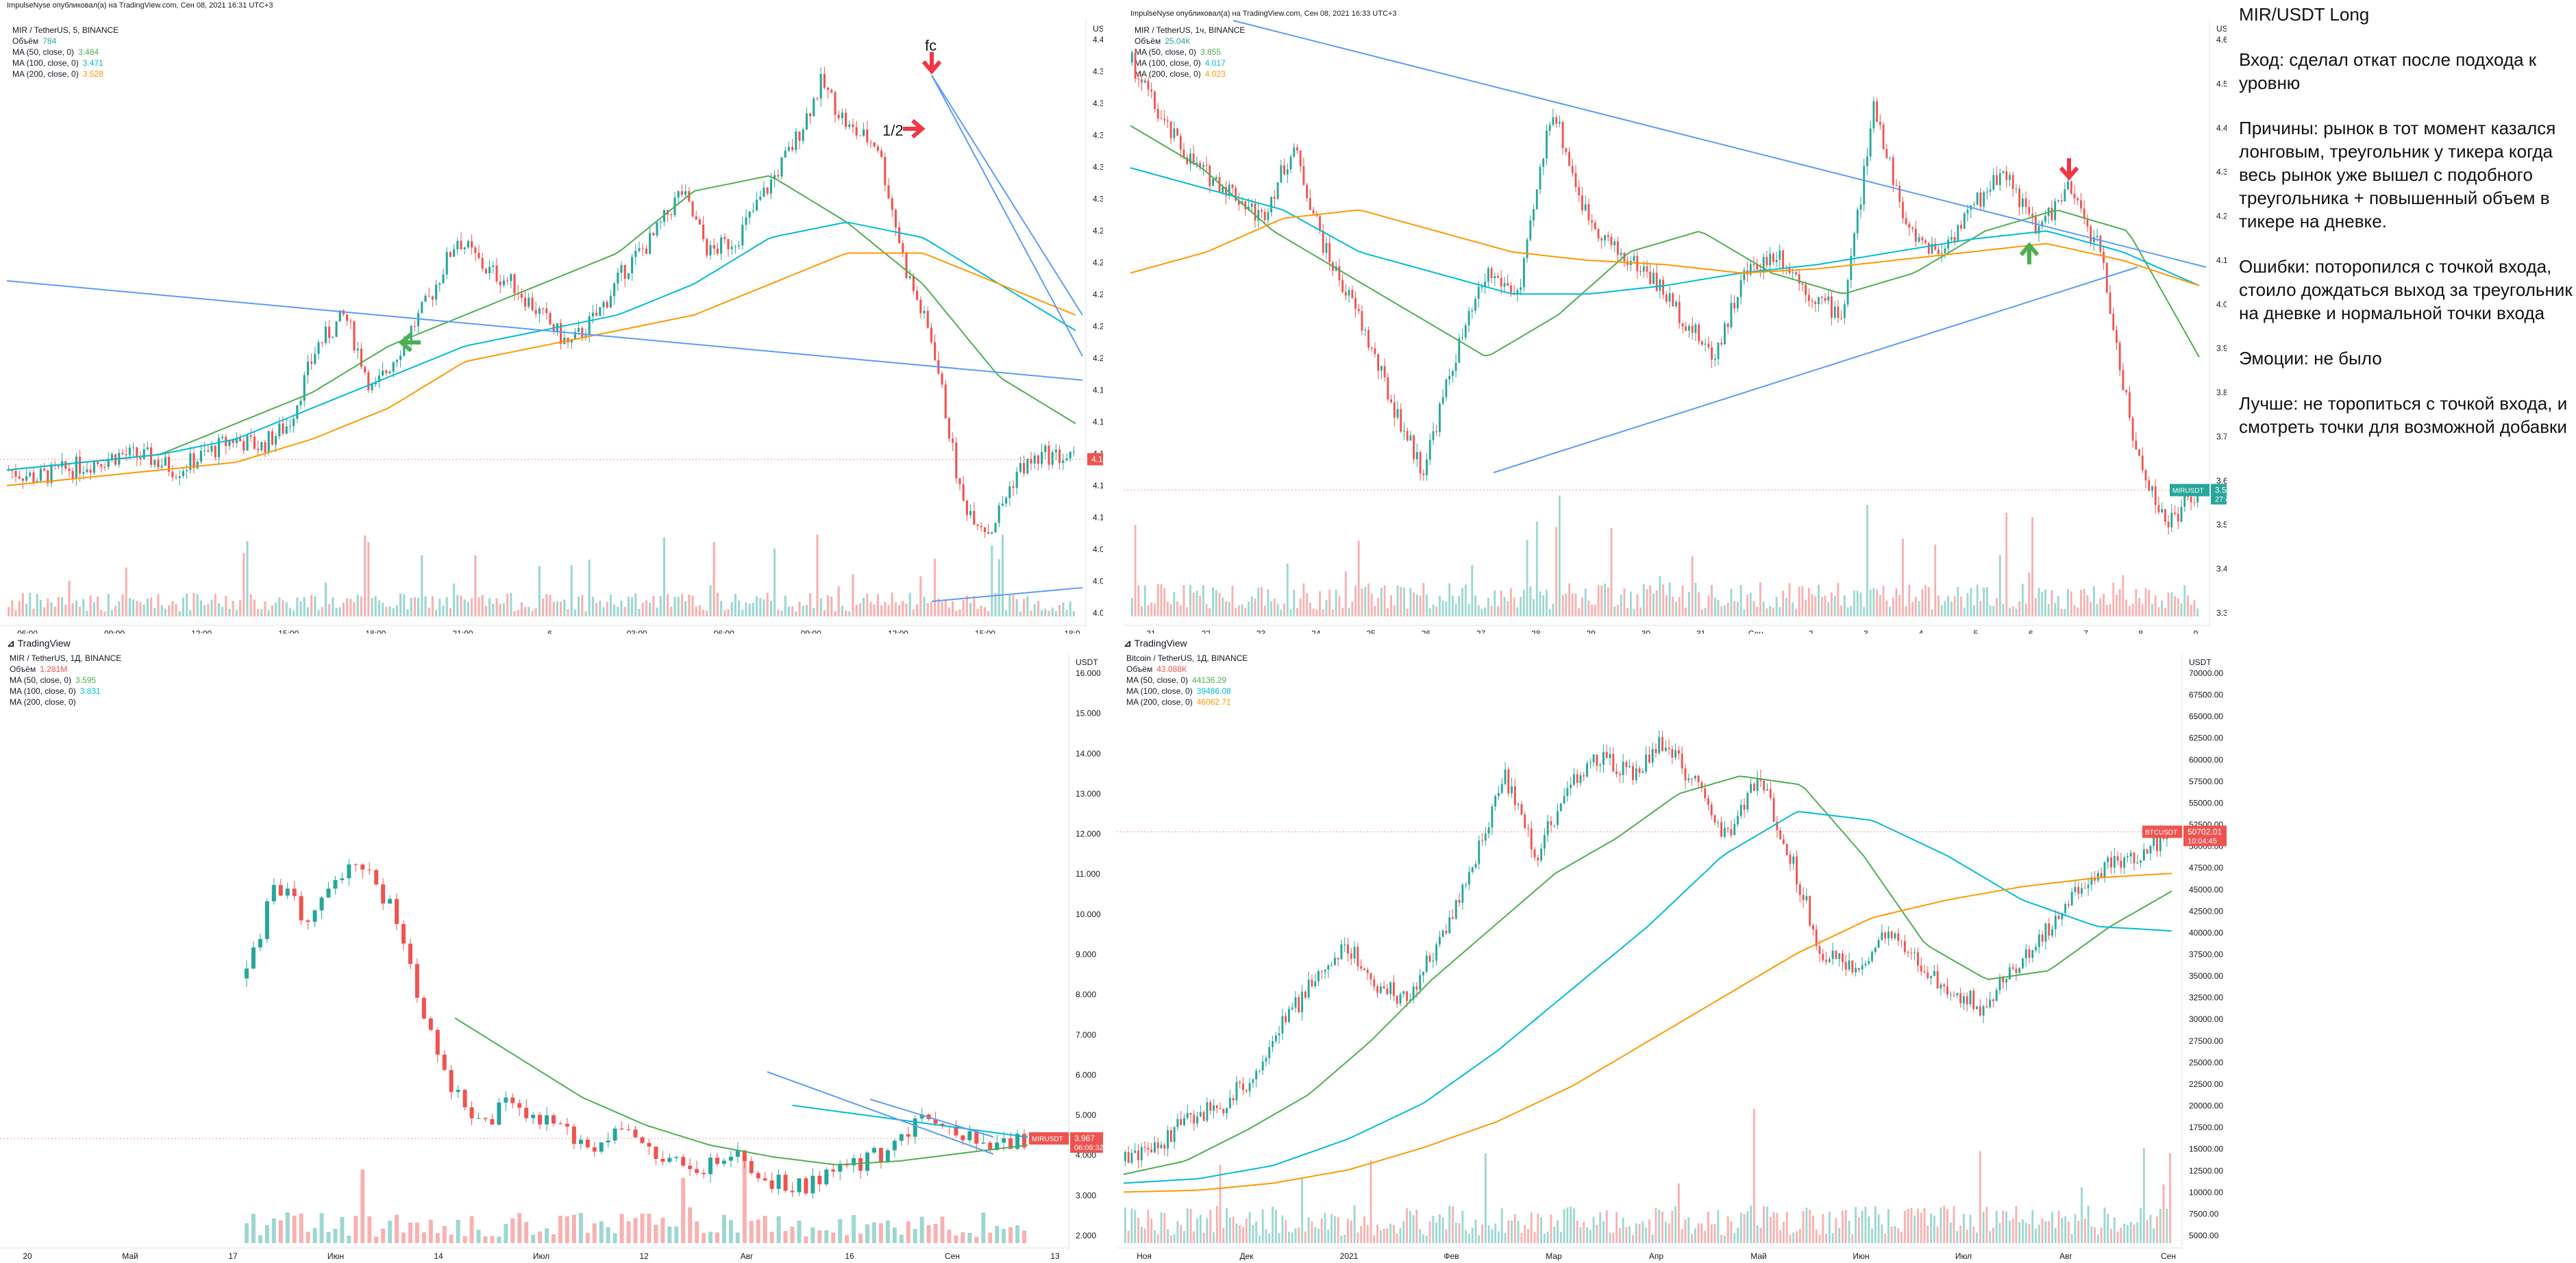 The width and height of the screenshot is (2576, 1263). Describe the element at coordinates (2206, 1106) in the screenshot. I see `price-tick-label: 20000.00` at that location.